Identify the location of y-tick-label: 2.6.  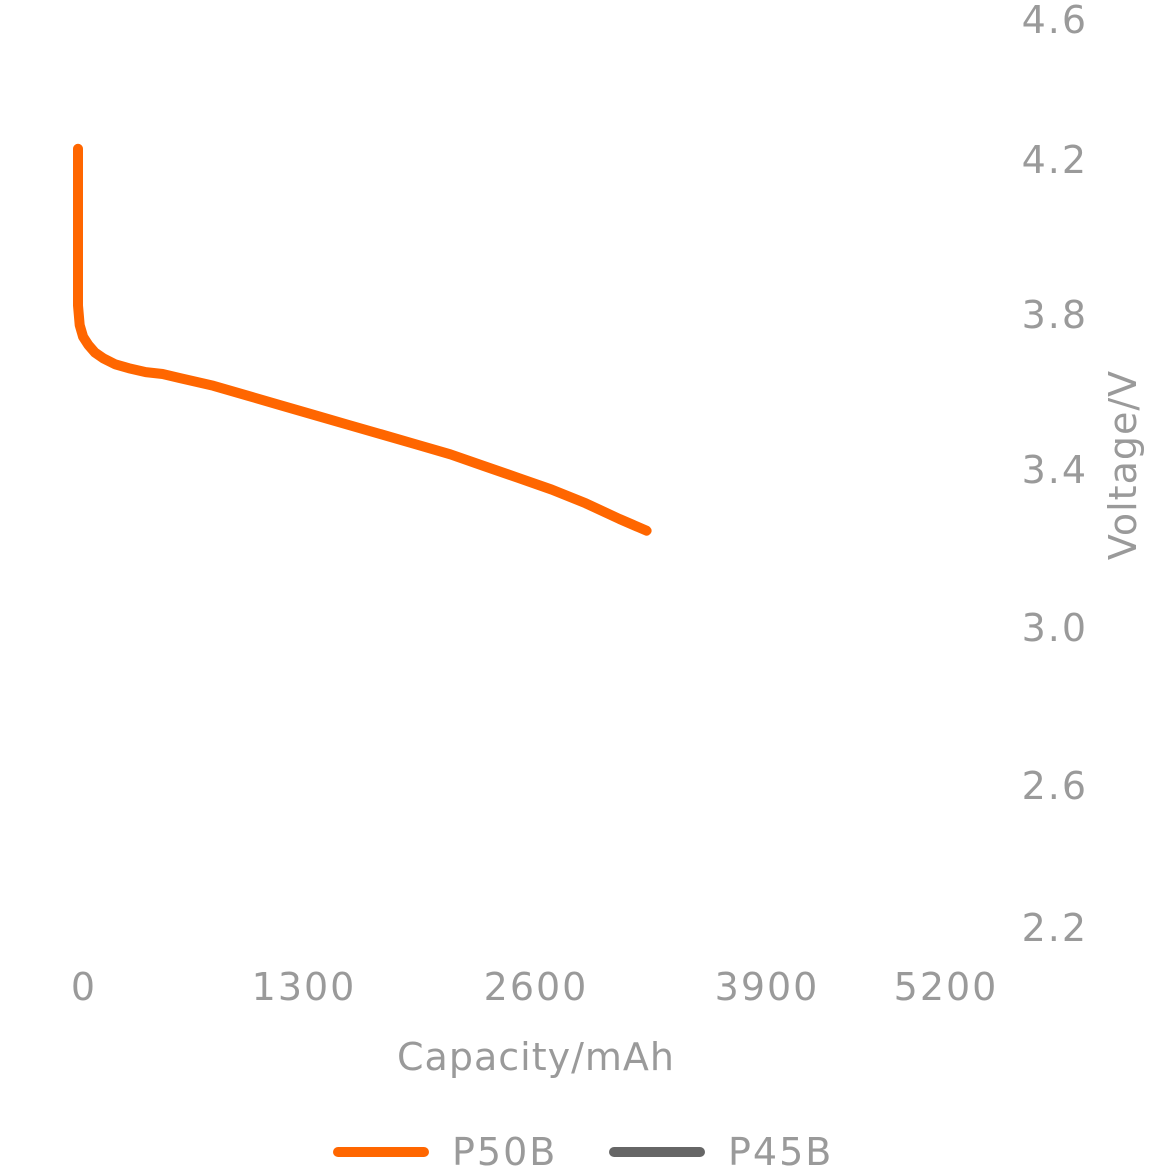
(1055, 786).